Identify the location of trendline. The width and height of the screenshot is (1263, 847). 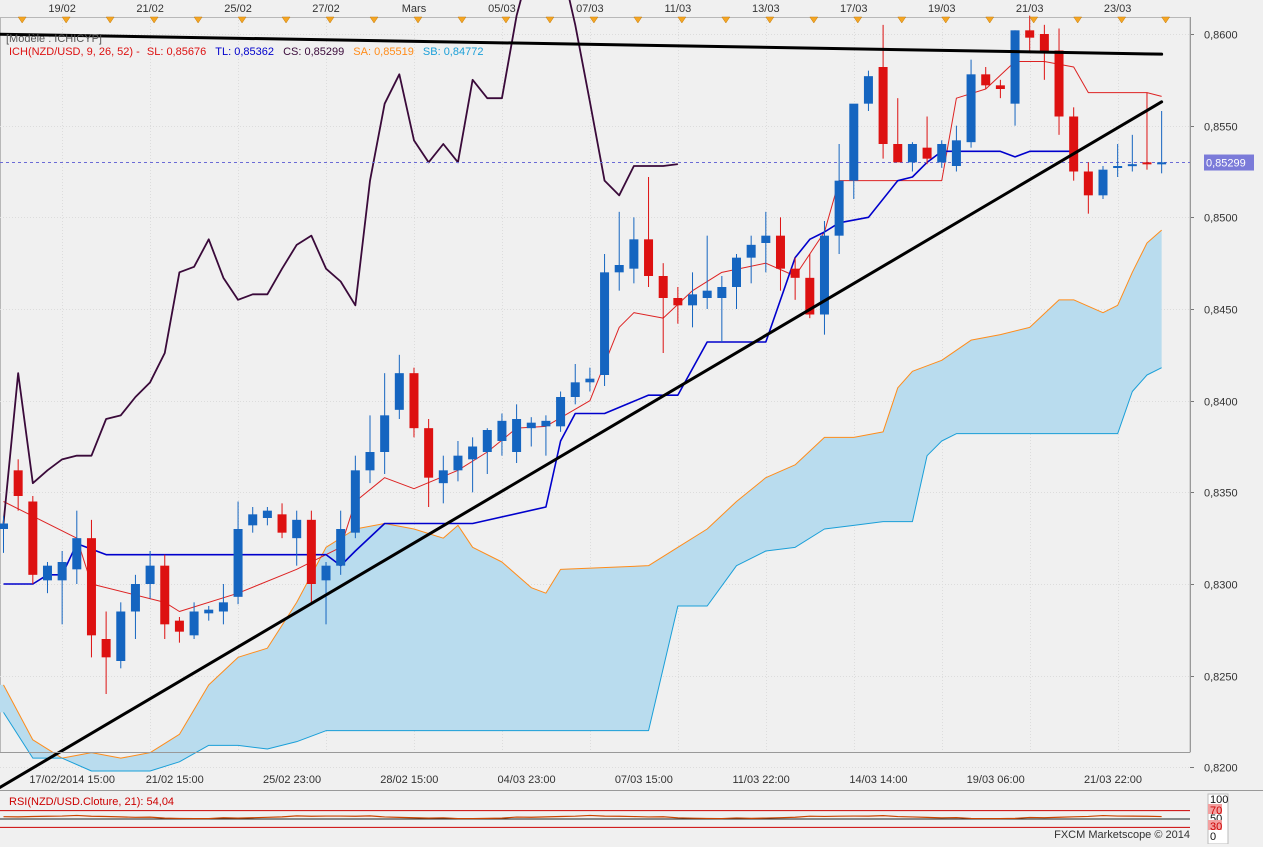
(582, 44).